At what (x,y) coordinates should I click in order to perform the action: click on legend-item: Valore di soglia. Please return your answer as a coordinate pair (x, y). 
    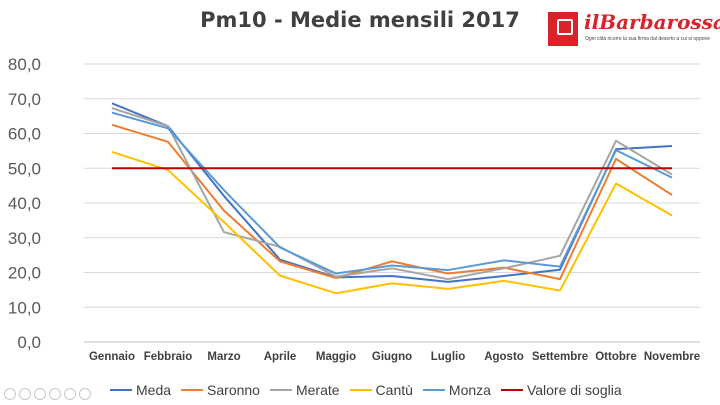
    Looking at the image, I should click on (561, 390).